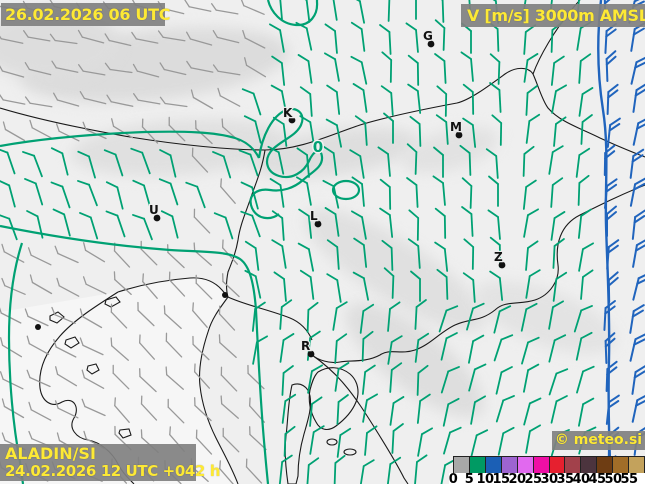 Image resolution: width=645 pixels, height=484 pixels. What do you see at coordinates (50, 453) in the screenshot?
I see `model-name-label: ALADIN/SI` at bounding box center [50, 453].